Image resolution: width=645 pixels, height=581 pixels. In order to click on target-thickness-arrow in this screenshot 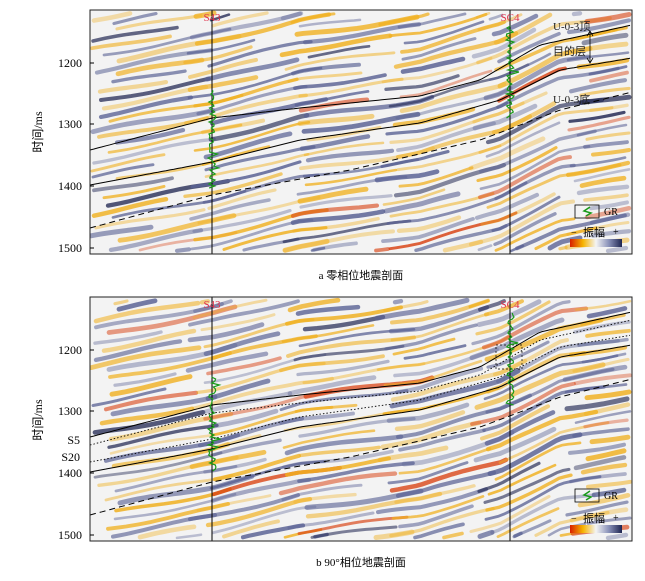, I will do `click(590, 47)`.